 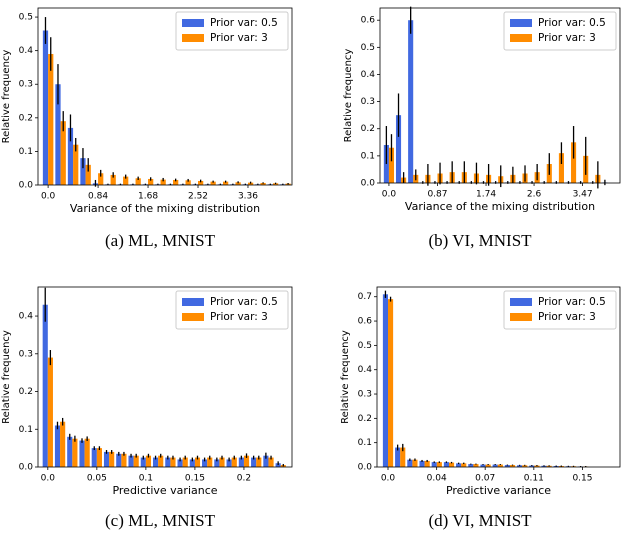 I want to click on x-tick-label: 0.05, so click(x=97, y=479).